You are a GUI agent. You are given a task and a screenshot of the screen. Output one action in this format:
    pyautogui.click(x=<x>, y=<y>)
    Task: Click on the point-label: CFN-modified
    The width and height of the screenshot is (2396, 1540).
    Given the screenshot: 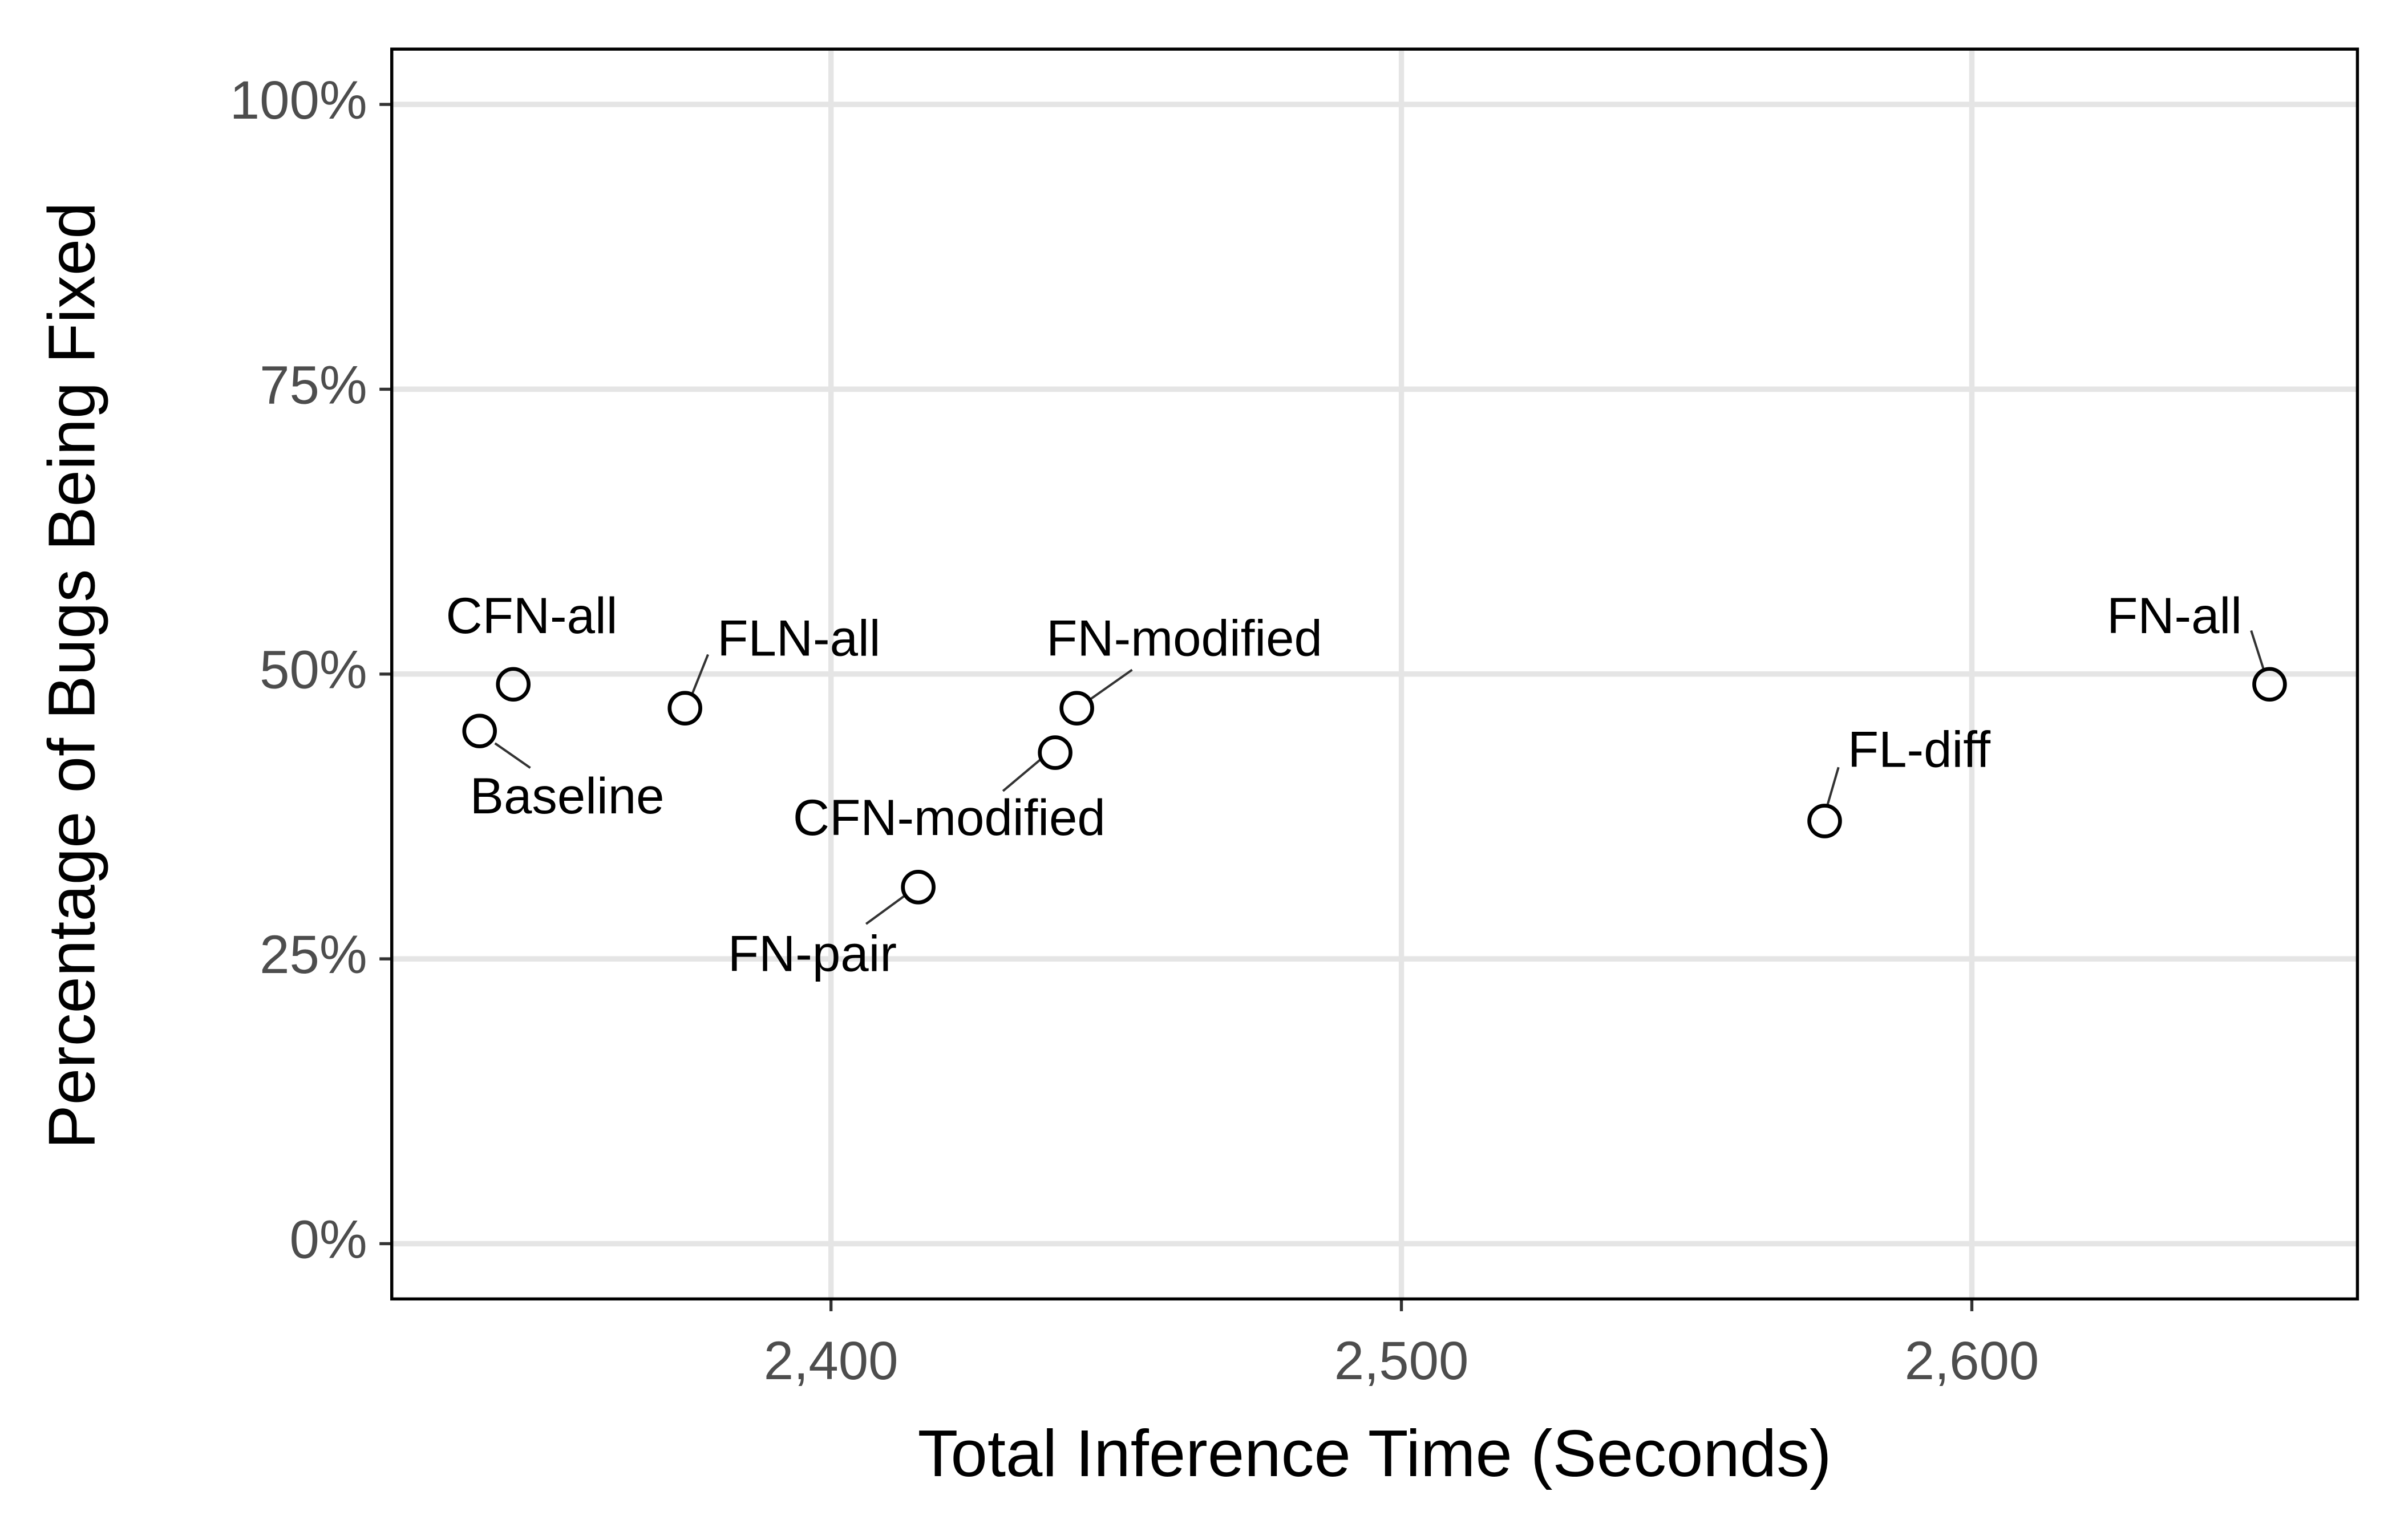 What is the action you would take?
    pyautogui.click(x=949, y=818)
    